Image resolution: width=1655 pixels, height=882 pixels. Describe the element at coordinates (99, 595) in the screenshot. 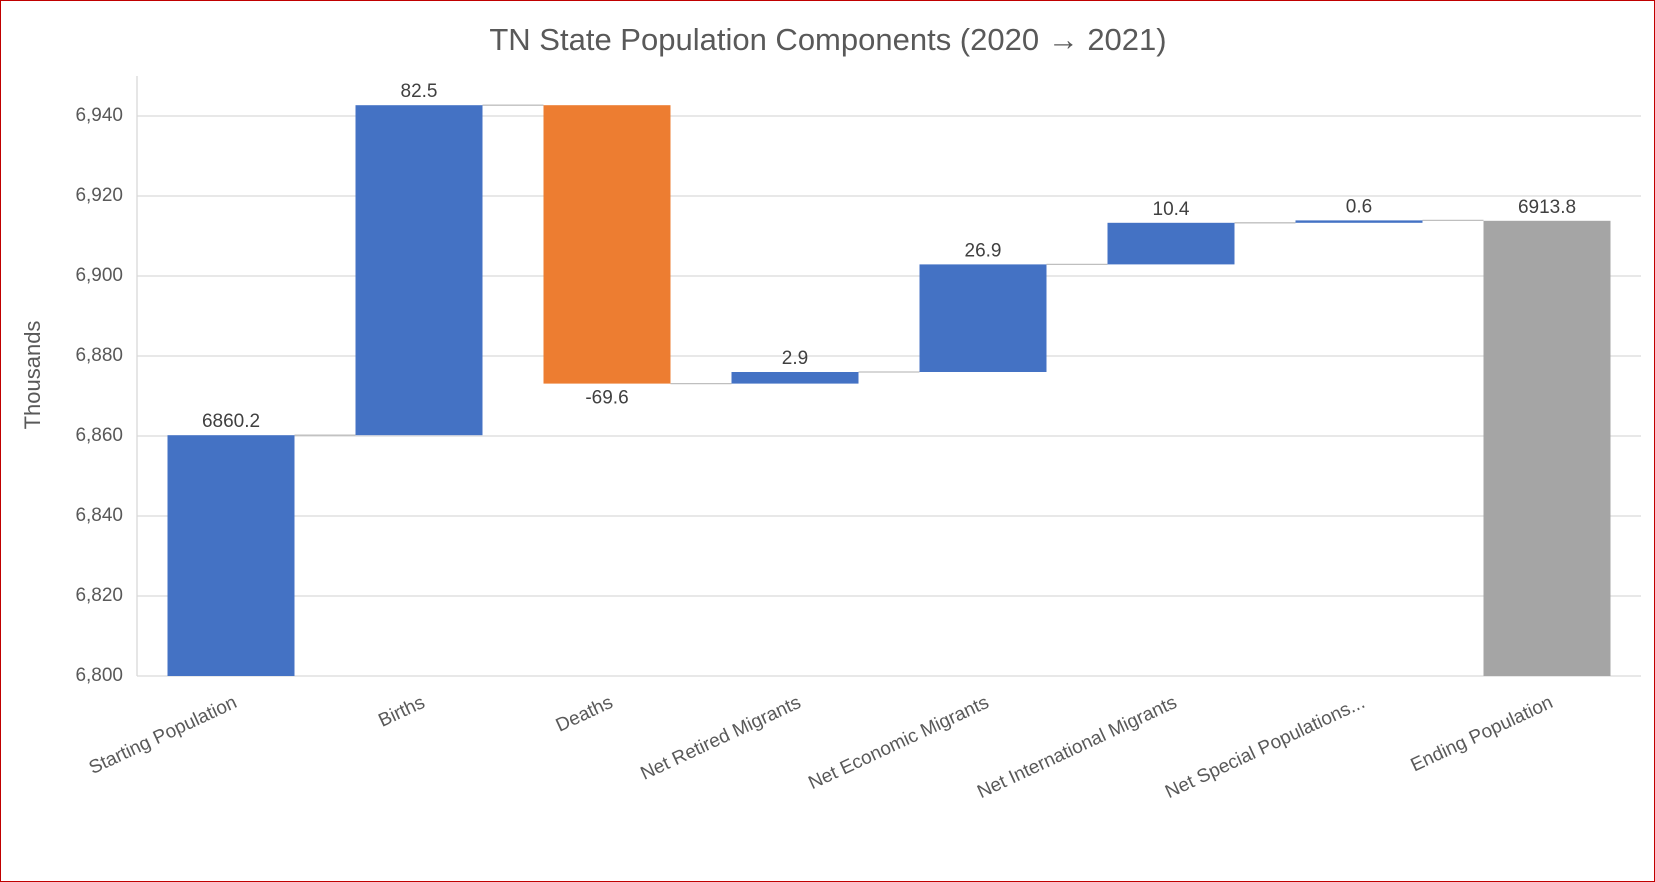

I see `y-tick-label: 6,820` at that location.